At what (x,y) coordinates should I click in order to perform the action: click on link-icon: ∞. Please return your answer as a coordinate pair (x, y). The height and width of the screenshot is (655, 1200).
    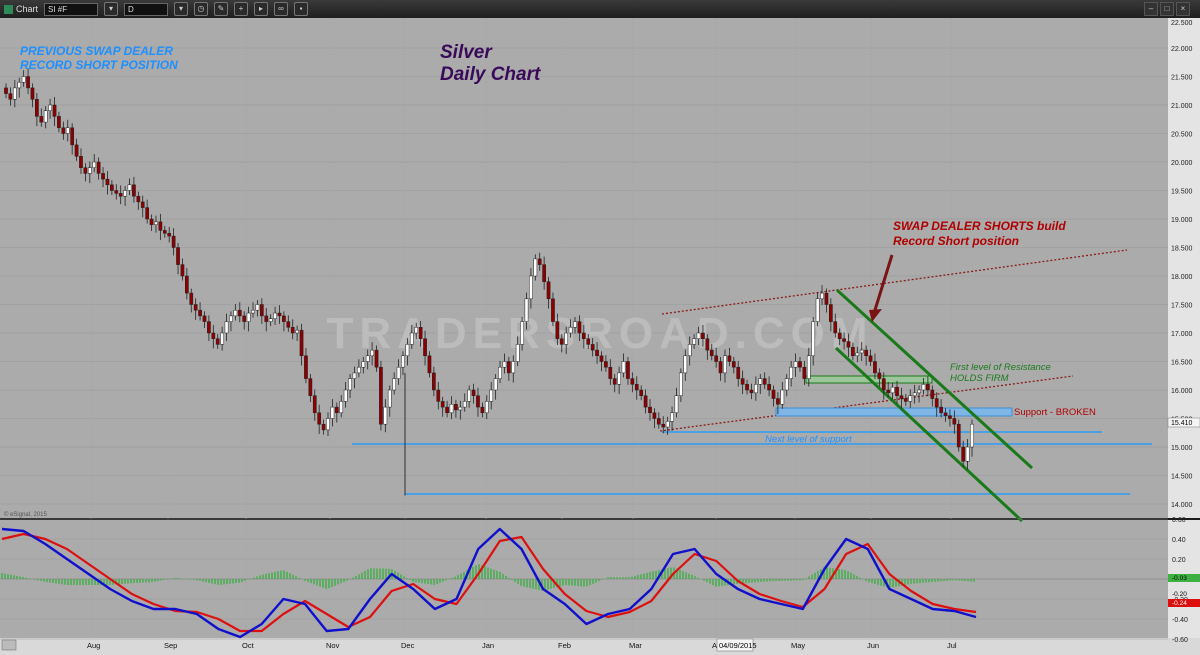
    Looking at the image, I should click on (281, 9).